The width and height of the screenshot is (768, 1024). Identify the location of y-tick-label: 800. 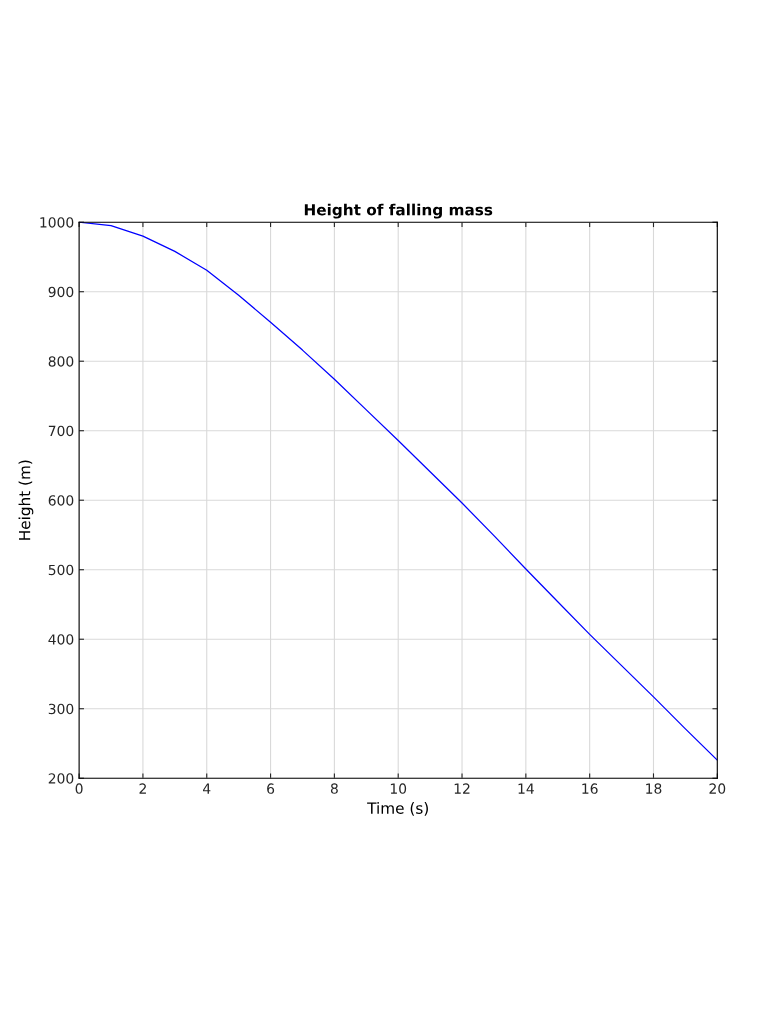
(61, 361).